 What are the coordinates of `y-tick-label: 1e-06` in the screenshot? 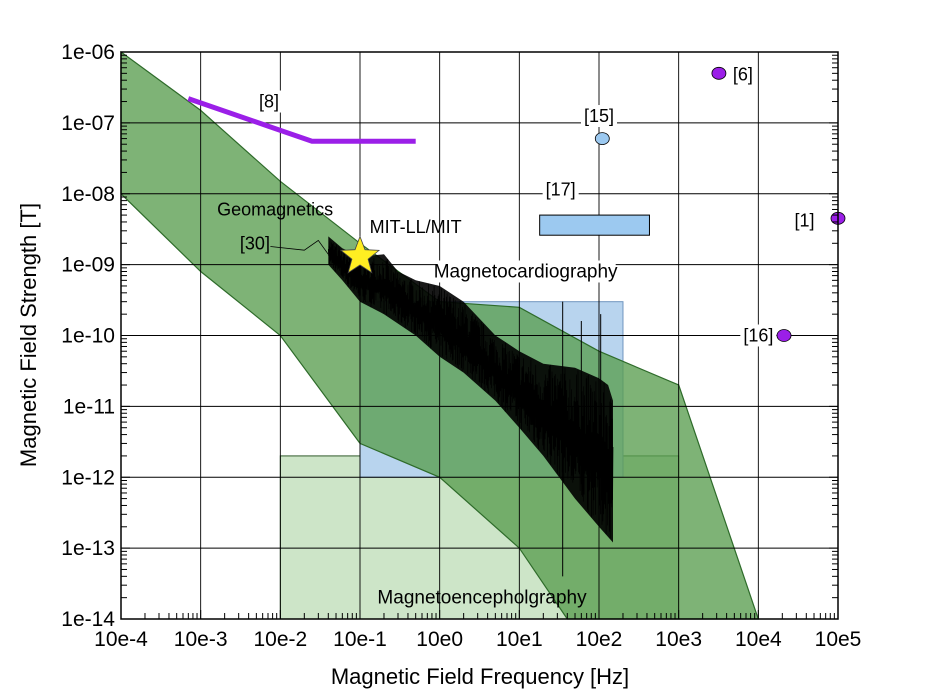 It's located at (88, 52).